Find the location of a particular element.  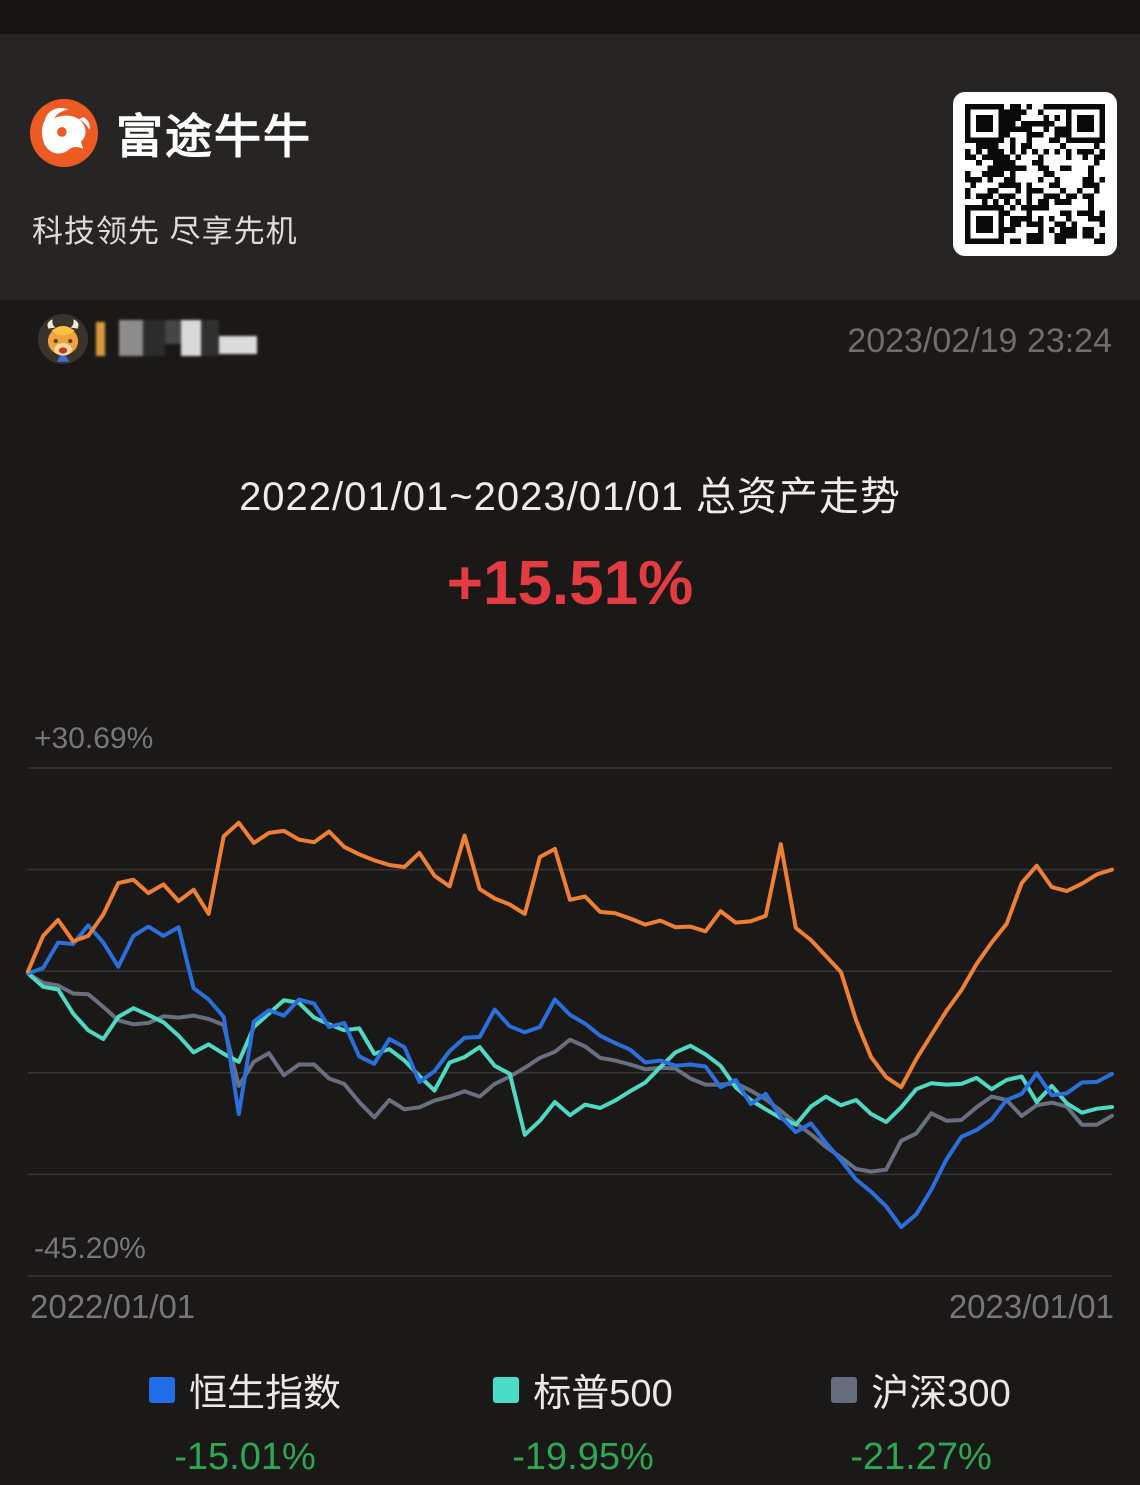

spx-return-value: -19.95% is located at coordinates (583, 1457).